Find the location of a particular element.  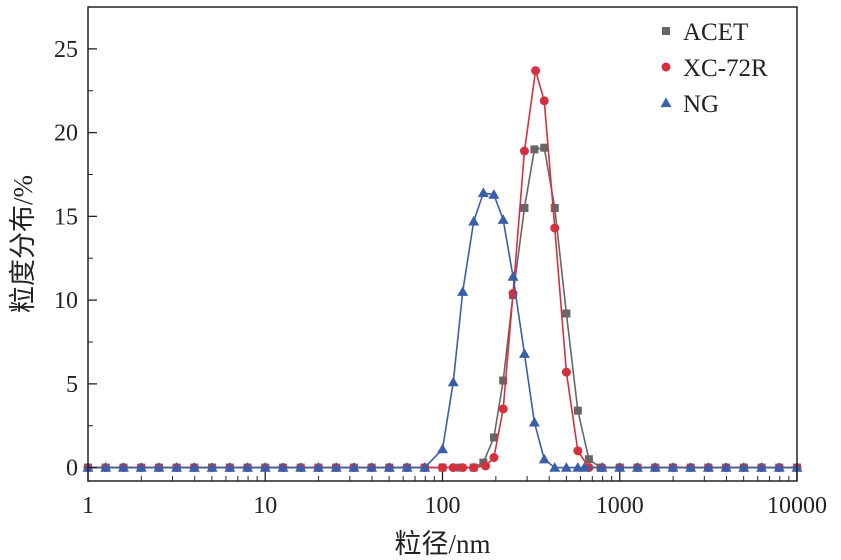

y-tick-label: 25 is located at coordinates (66, 50).